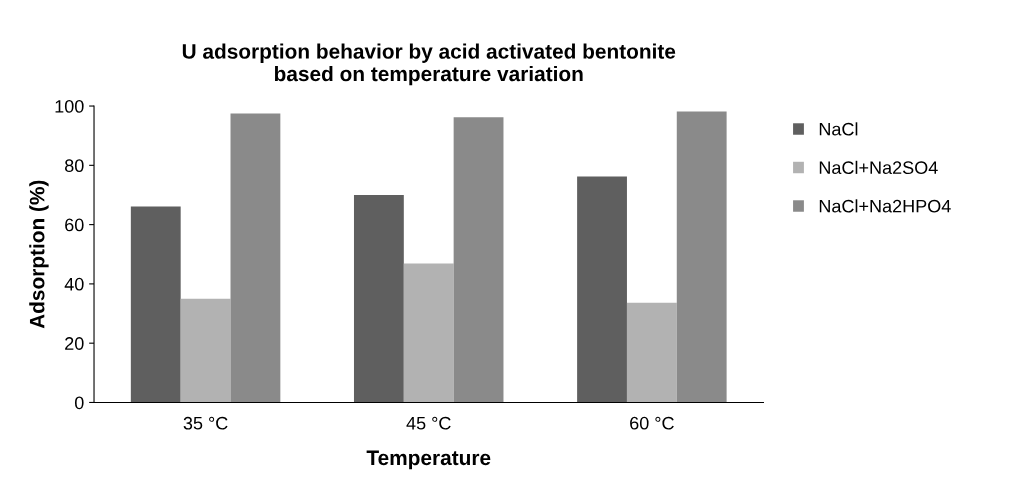 This screenshot has width=1022, height=482. What do you see at coordinates (652, 423) in the screenshot?
I see `x-tick-label: 60 °C` at bounding box center [652, 423].